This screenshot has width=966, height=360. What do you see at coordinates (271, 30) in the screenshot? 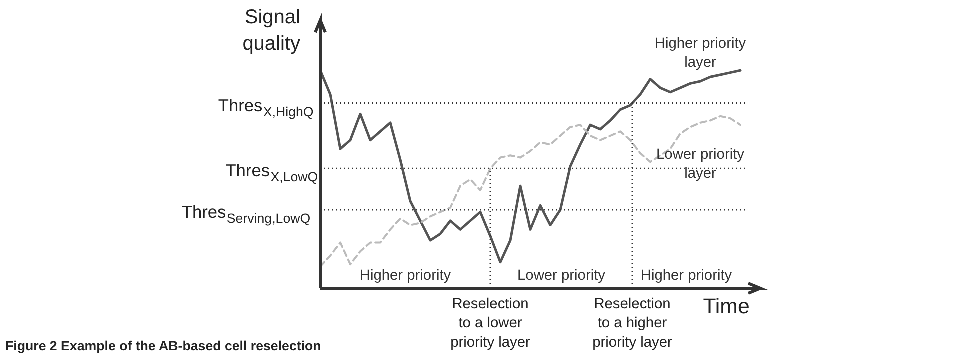
I see `y-axis-title: Signal quality` at bounding box center [271, 30].